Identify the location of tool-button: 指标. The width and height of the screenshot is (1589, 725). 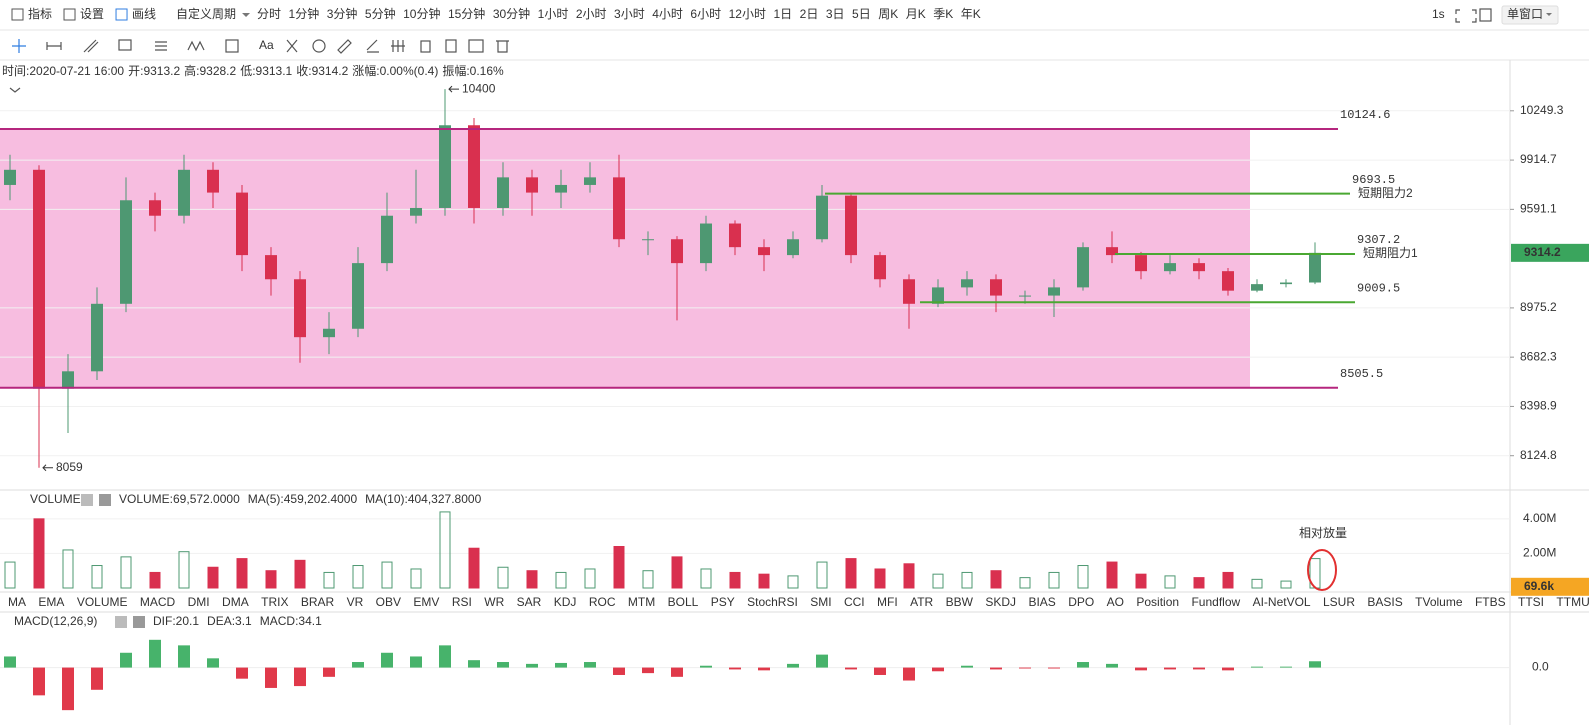
(40, 13).